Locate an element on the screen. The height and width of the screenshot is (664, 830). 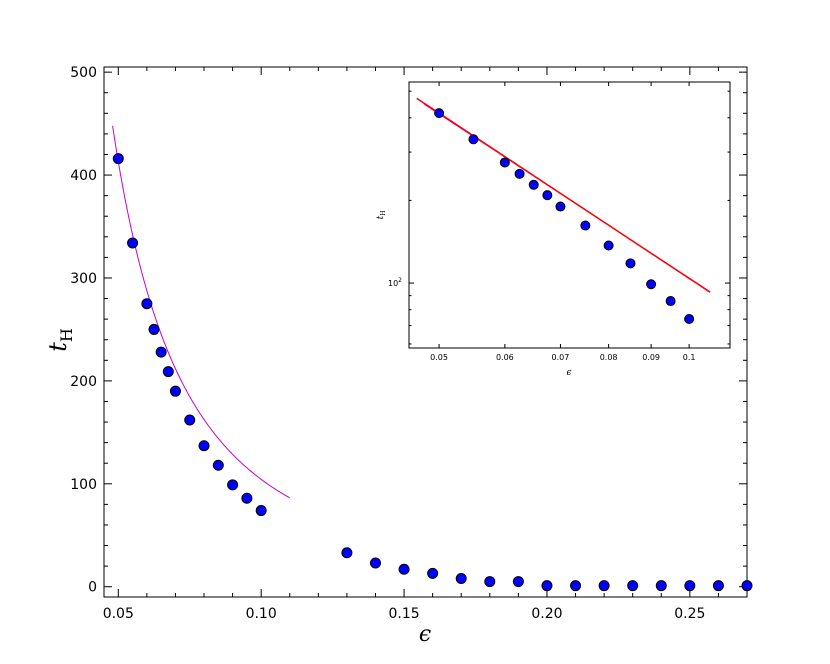
inset-y-tick-label-base: 10 is located at coordinates (393, 283).